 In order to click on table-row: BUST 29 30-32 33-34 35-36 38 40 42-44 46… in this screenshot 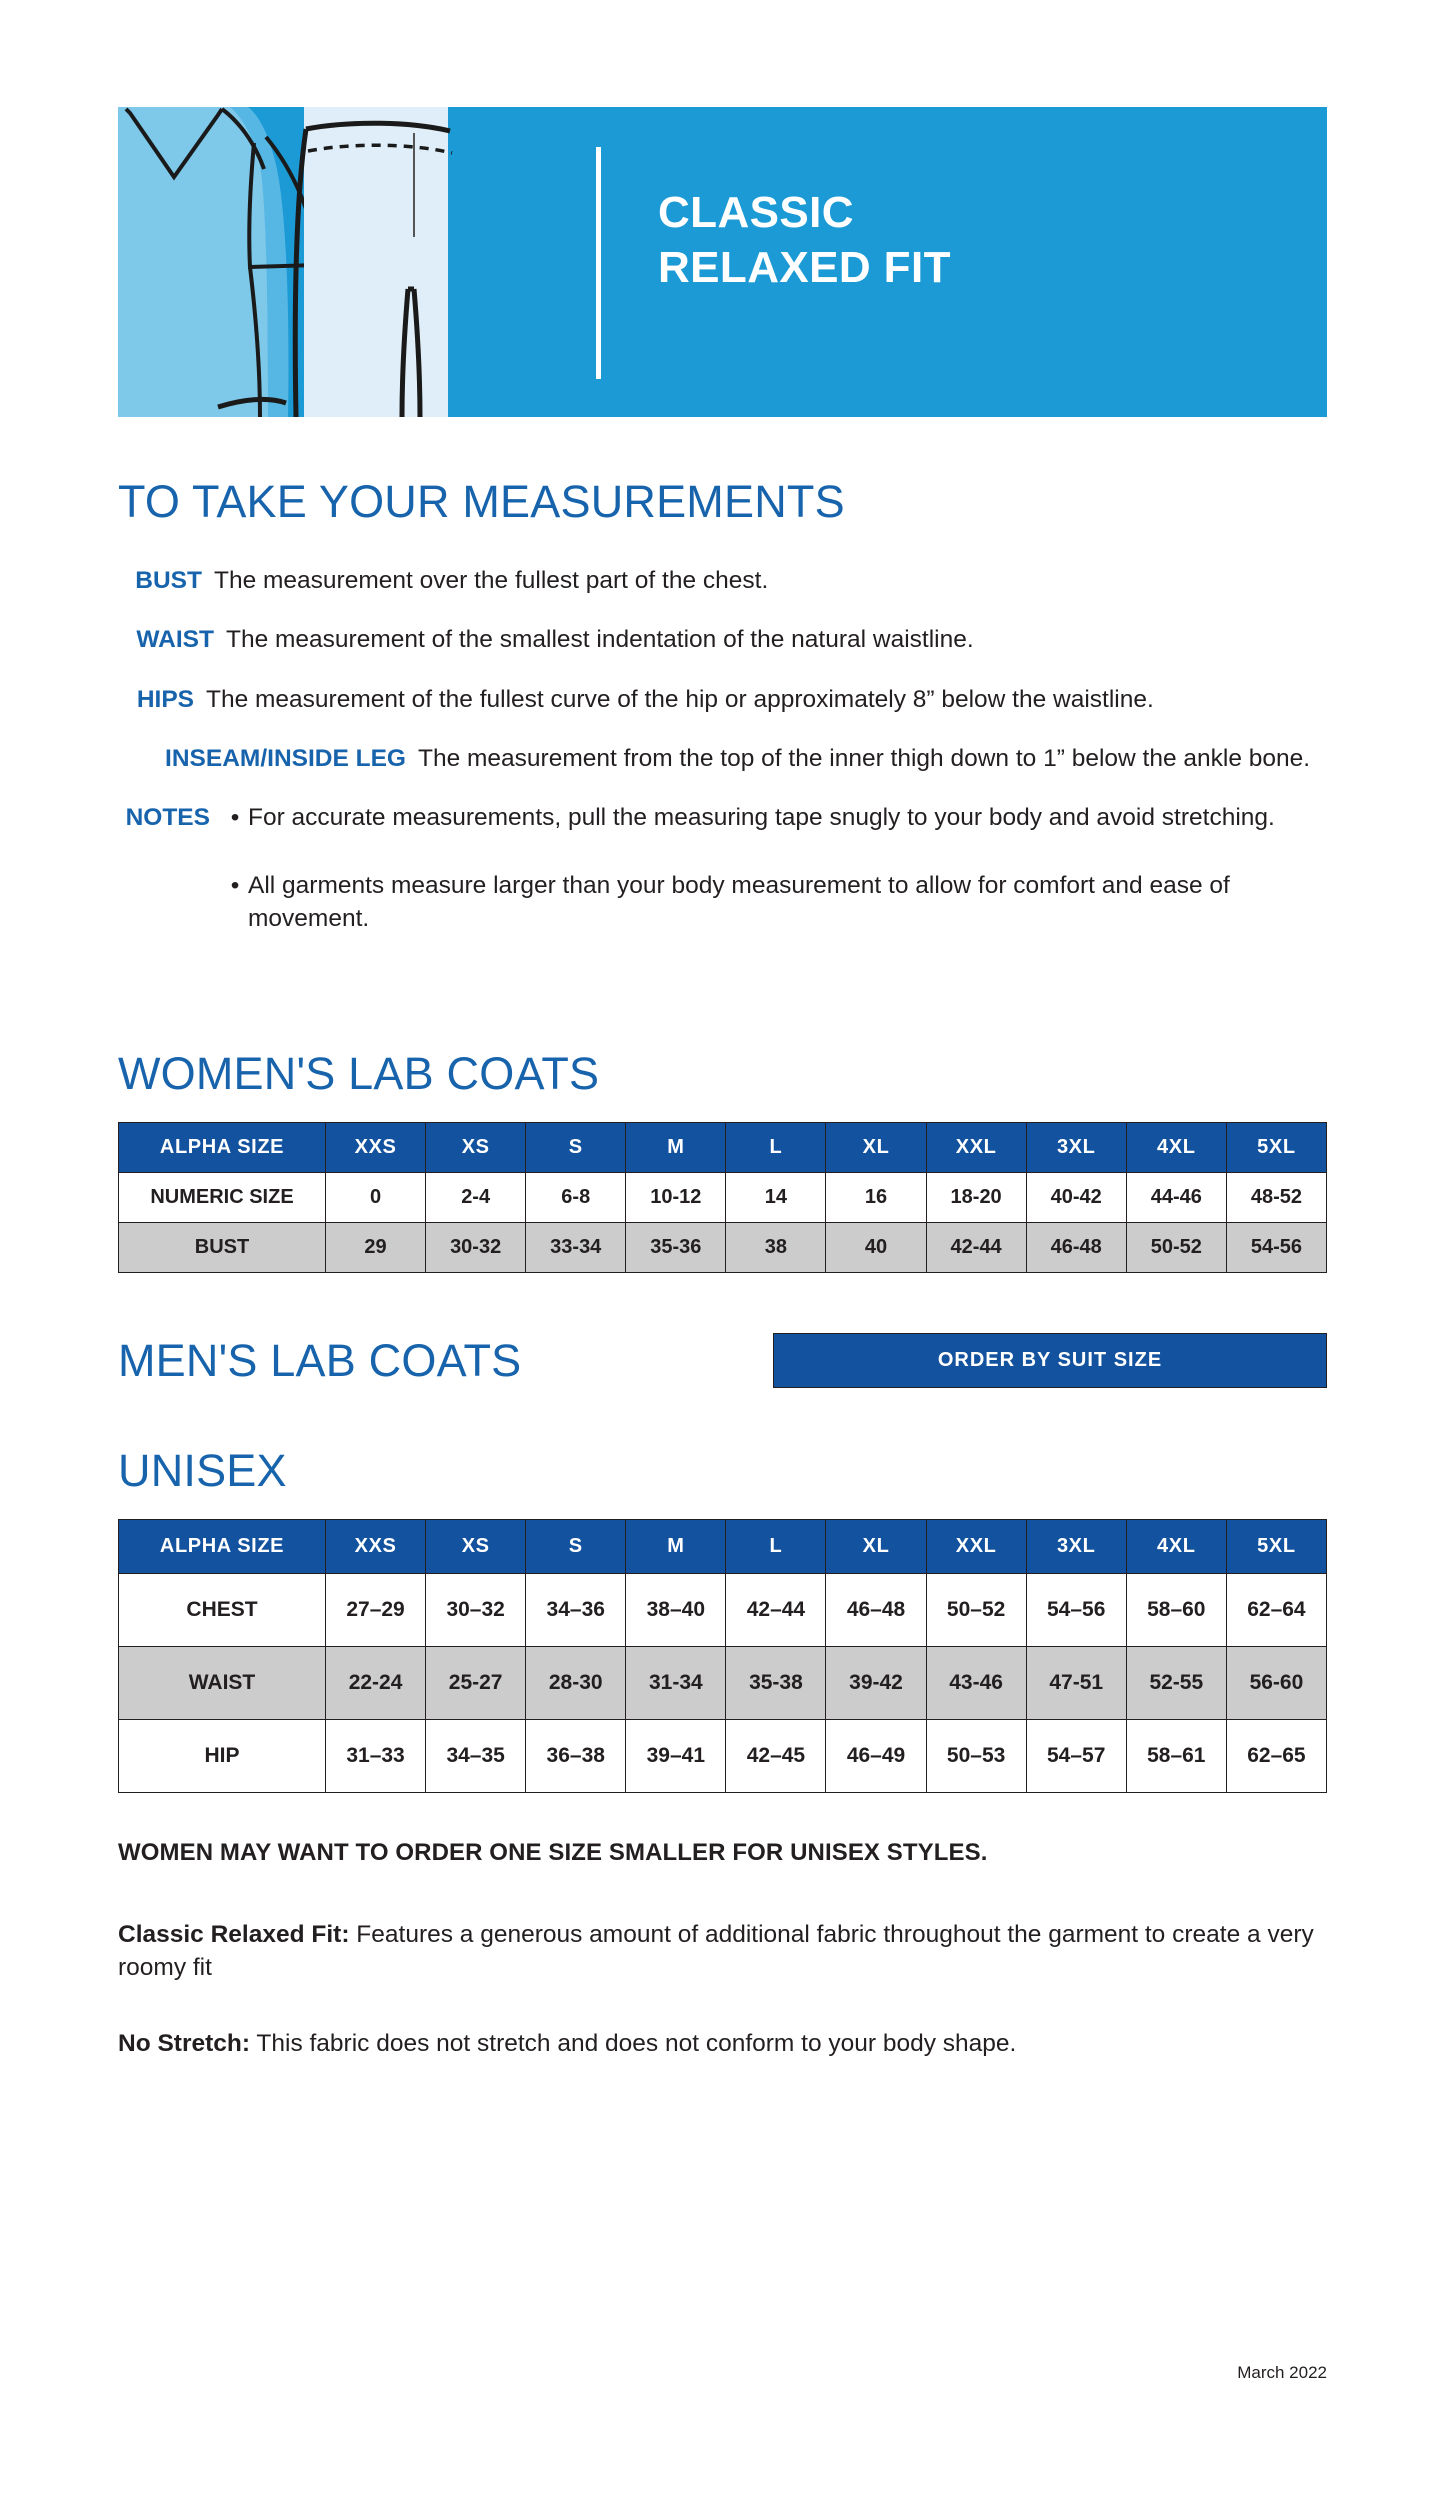, I will do `click(723, 1248)`.